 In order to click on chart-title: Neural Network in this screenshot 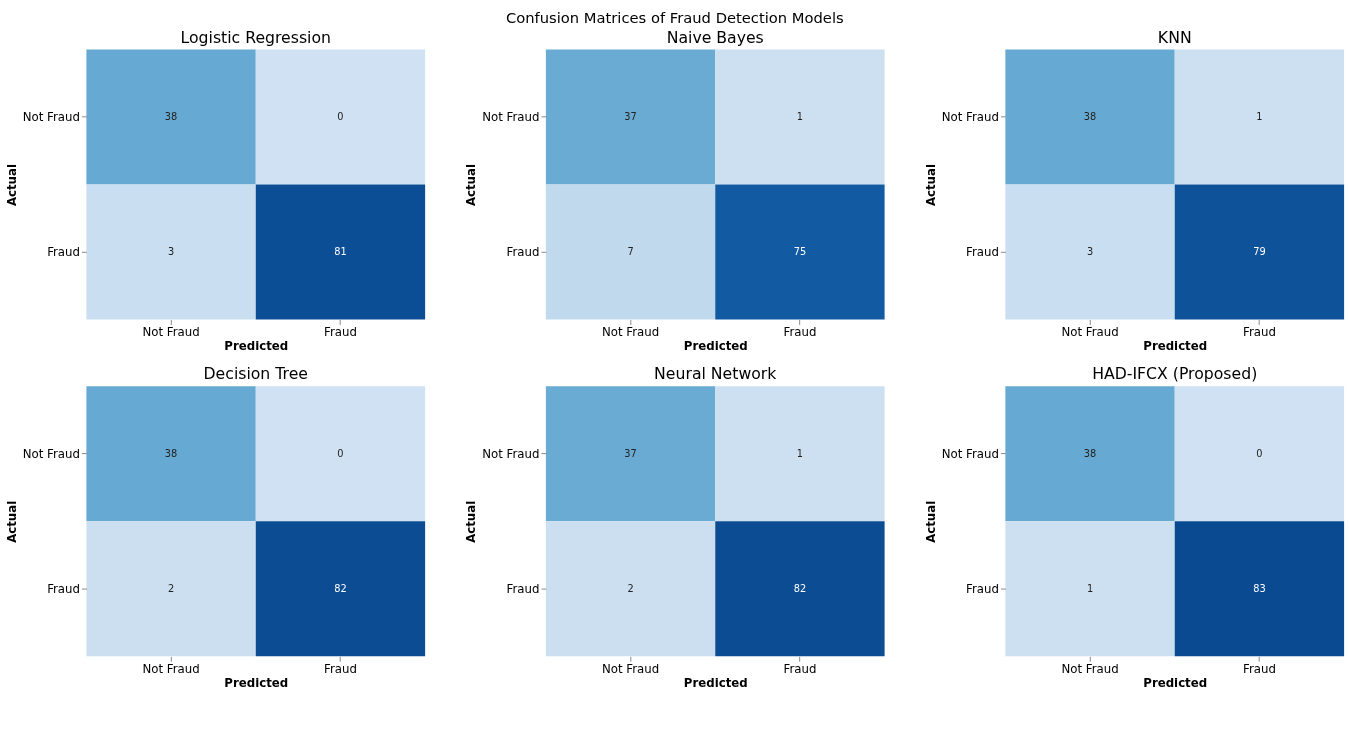, I will do `click(716, 374)`.